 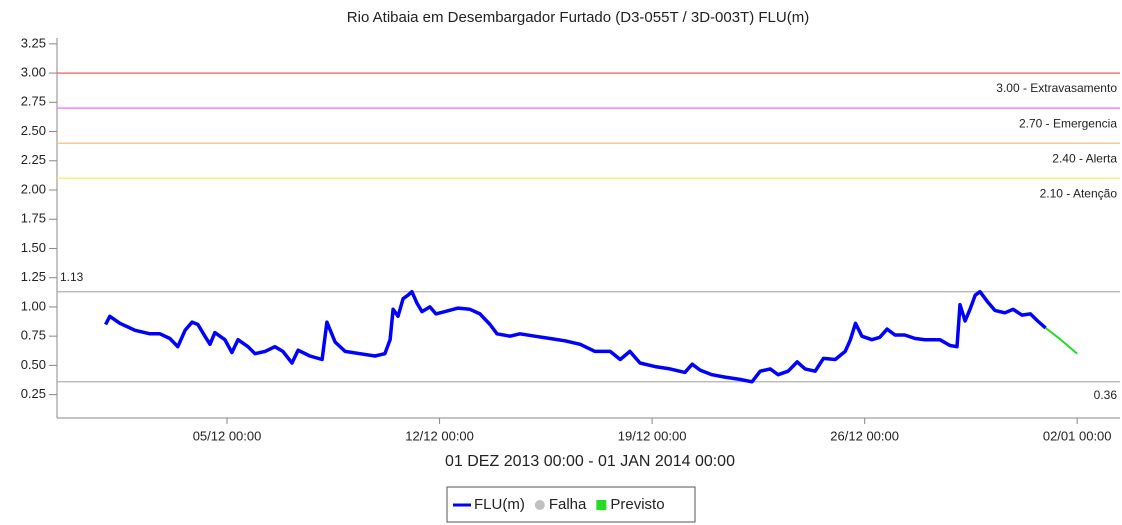 I want to click on y-tick-label: 3.00, so click(x=33, y=72).